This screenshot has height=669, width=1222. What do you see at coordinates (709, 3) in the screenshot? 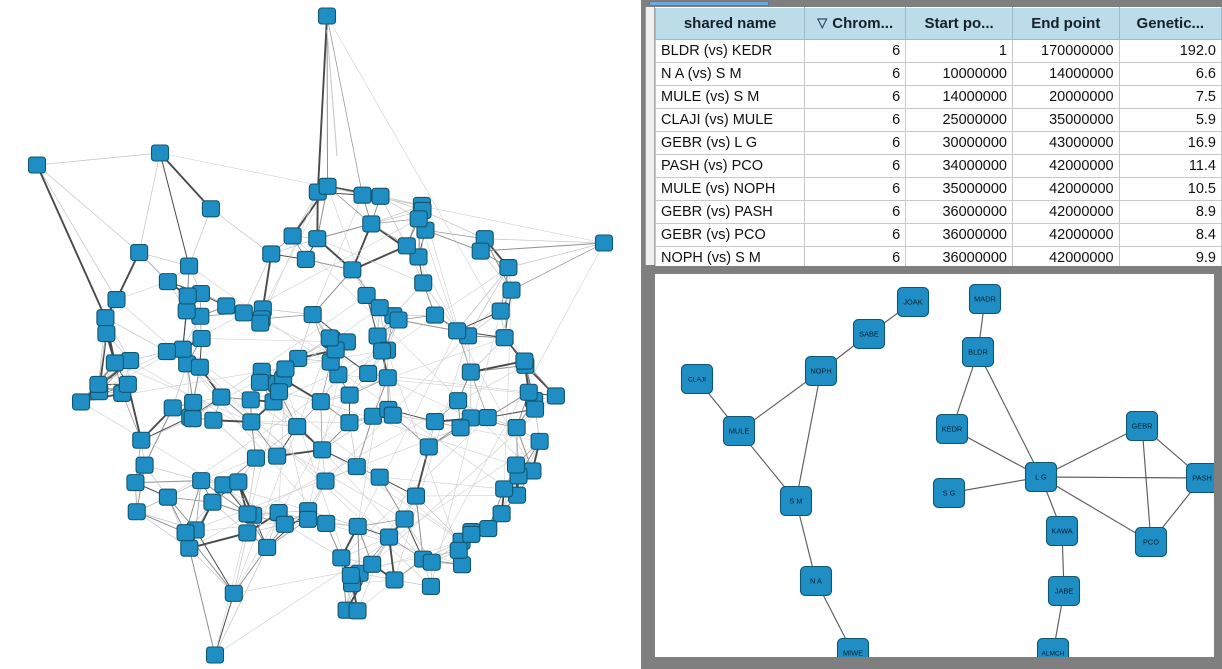
I see `table-tab-strip` at bounding box center [709, 3].